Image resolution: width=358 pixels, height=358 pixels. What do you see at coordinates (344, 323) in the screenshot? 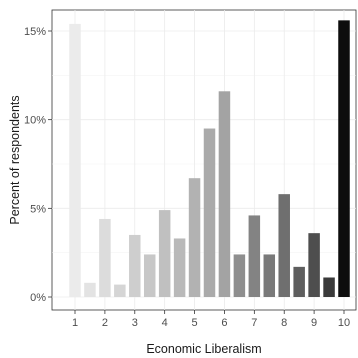
I see `x-tick-label: 10` at bounding box center [344, 323].